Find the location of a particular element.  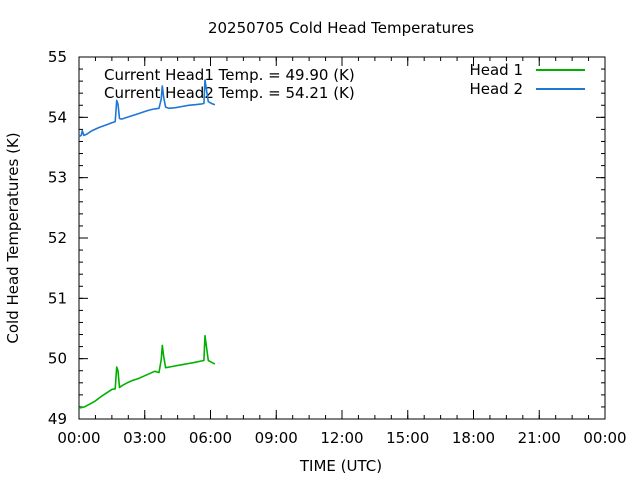

y-tick-label: 51 is located at coordinates (57, 298).